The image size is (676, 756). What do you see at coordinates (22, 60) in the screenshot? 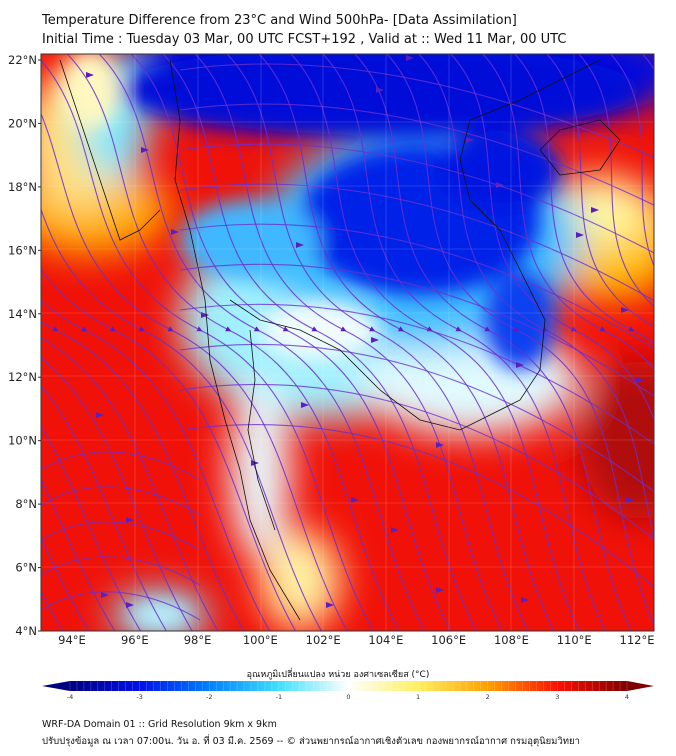
I see `lat-label: 22°N` at bounding box center [22, 60].